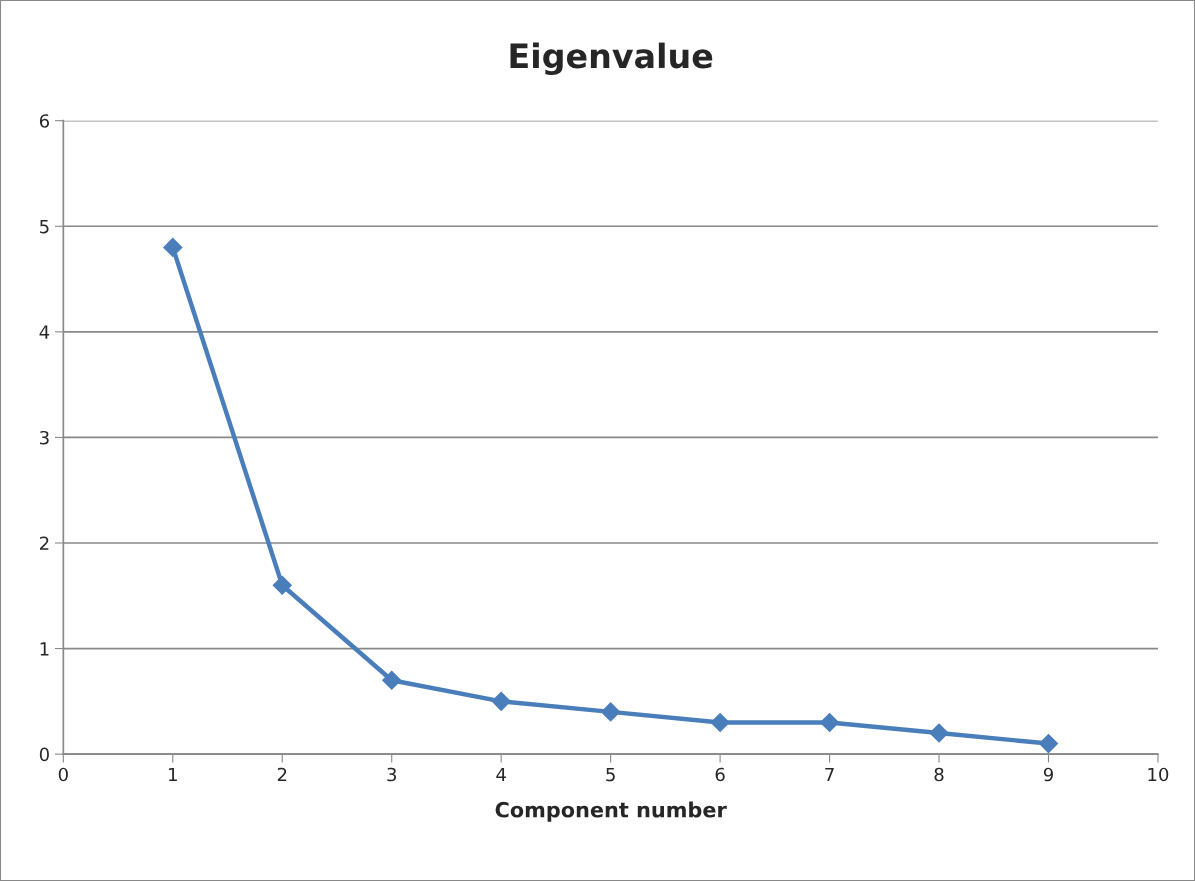  I want to click on y-tick-label: 0, so click(44, 754).